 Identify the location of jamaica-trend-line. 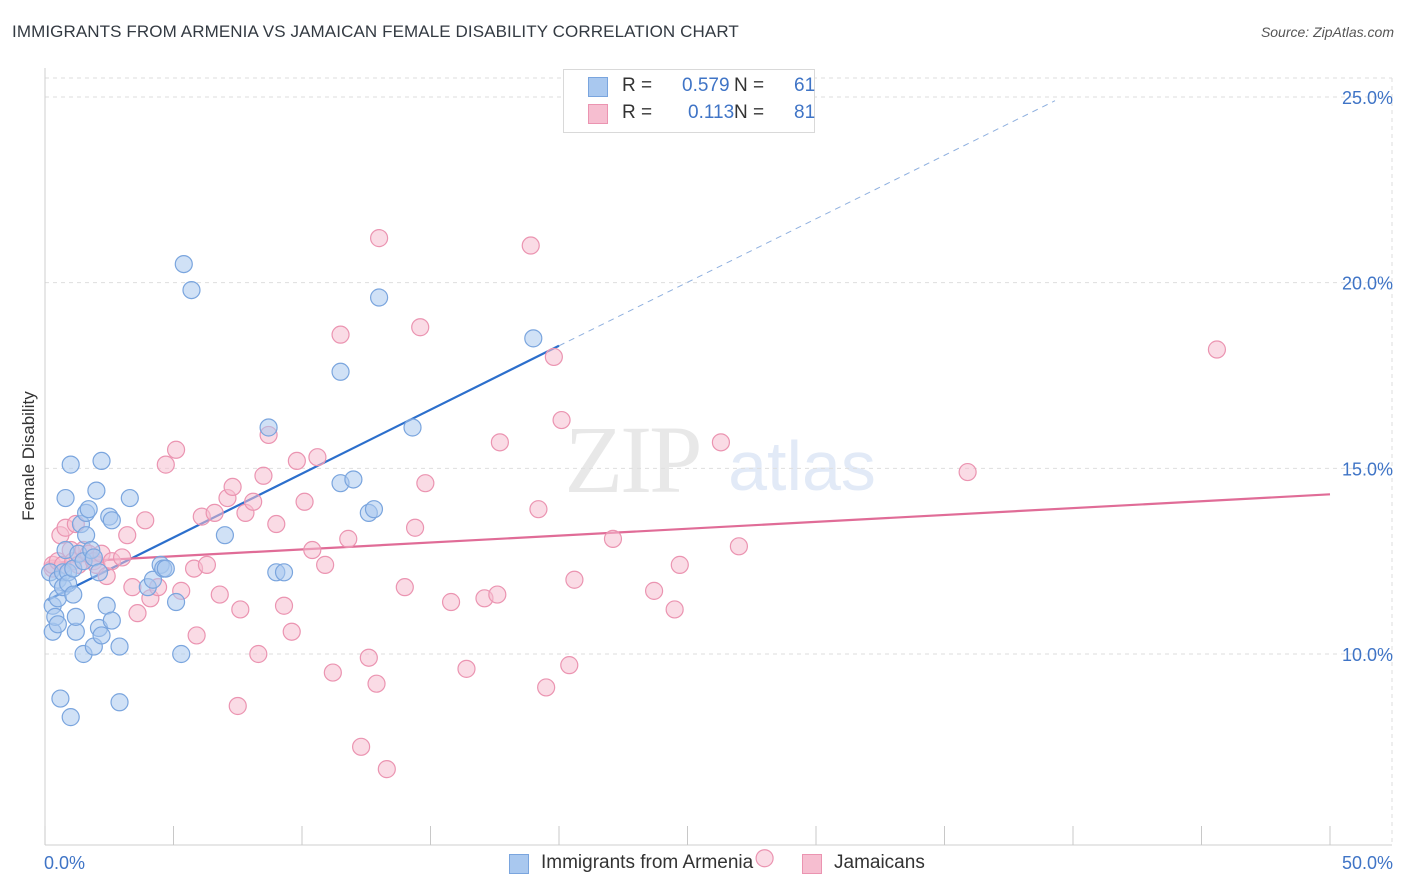
(689, 529).